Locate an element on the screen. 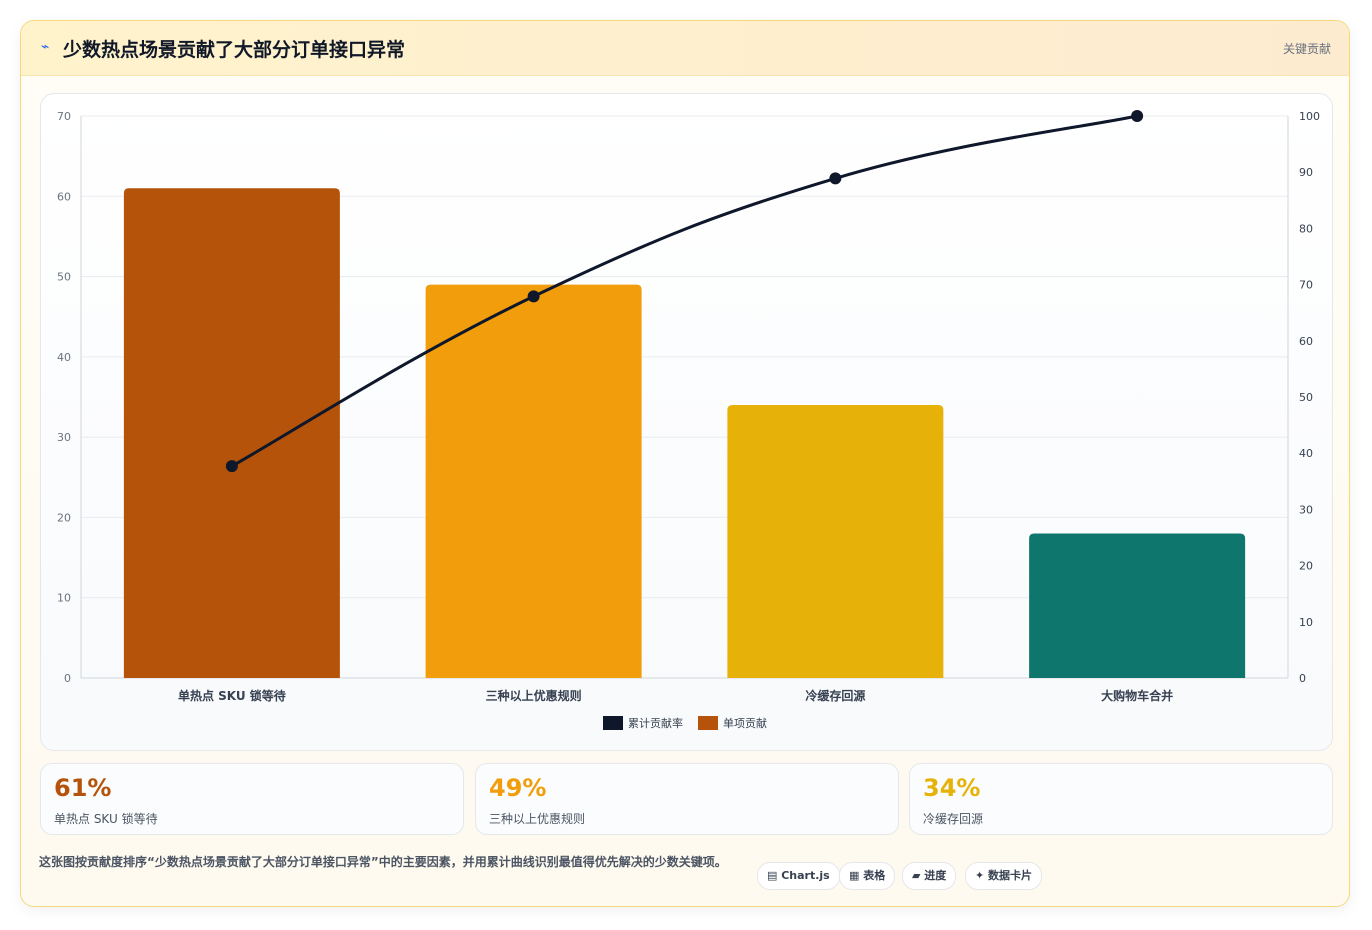 Image resolution: width=1372 pixels, height=930 pixels. chip-chartjs: ▤ Chart.js is located at coordinates (798, 876).